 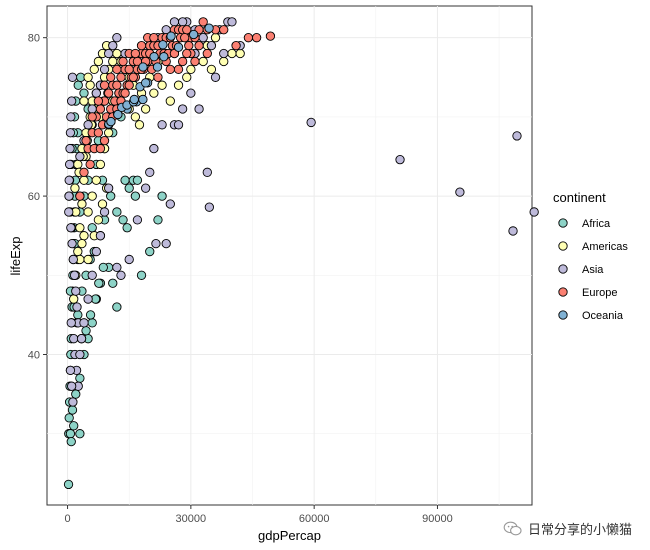 What do you see at coordinates (563, 292) in the screenshot?
I see `legend-key` at bounding box center [563, 292].